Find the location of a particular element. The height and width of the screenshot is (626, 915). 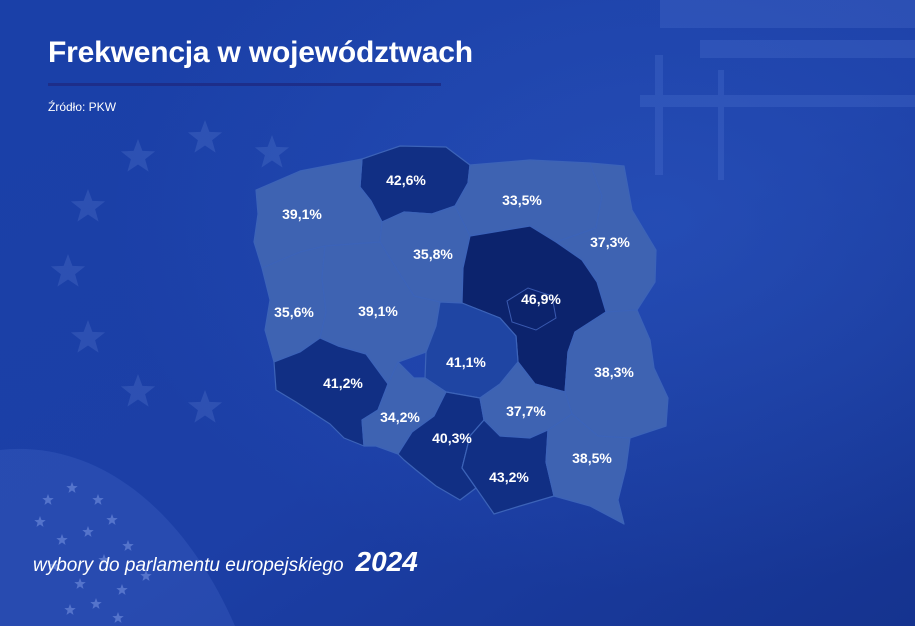

decorative-curve is located at coordinates (117, 537).